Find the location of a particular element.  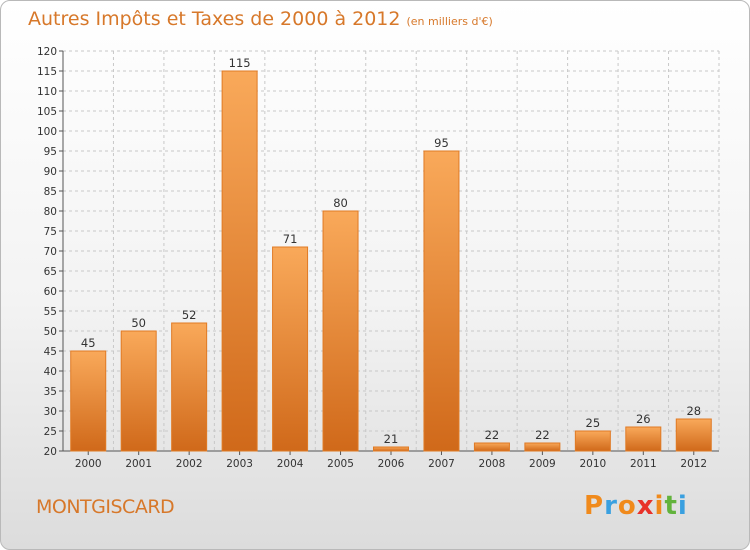

bar-2012 is located at coordinates (693, 435).